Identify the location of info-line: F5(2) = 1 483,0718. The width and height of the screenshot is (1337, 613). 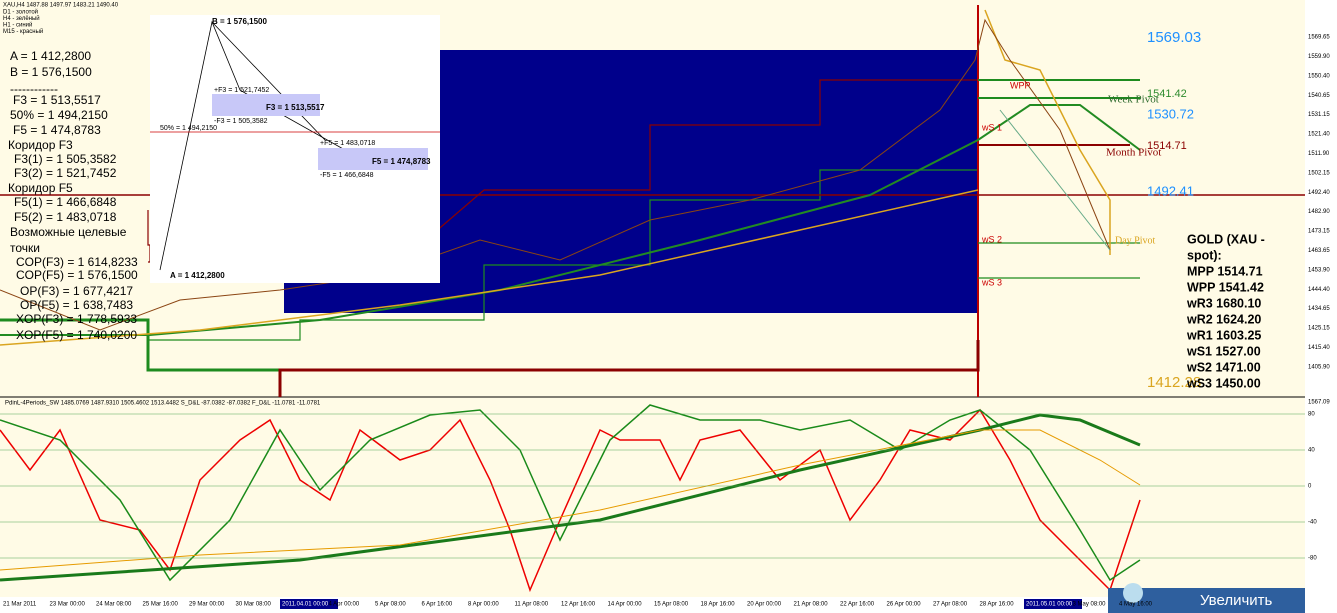
(65, 217).